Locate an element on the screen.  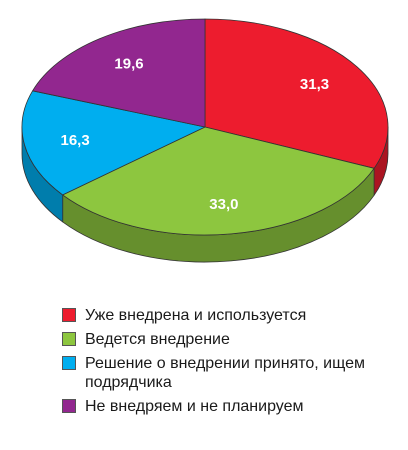
legend-item-3: Не внедряем и не планируем is located at coordinates (232, 406).